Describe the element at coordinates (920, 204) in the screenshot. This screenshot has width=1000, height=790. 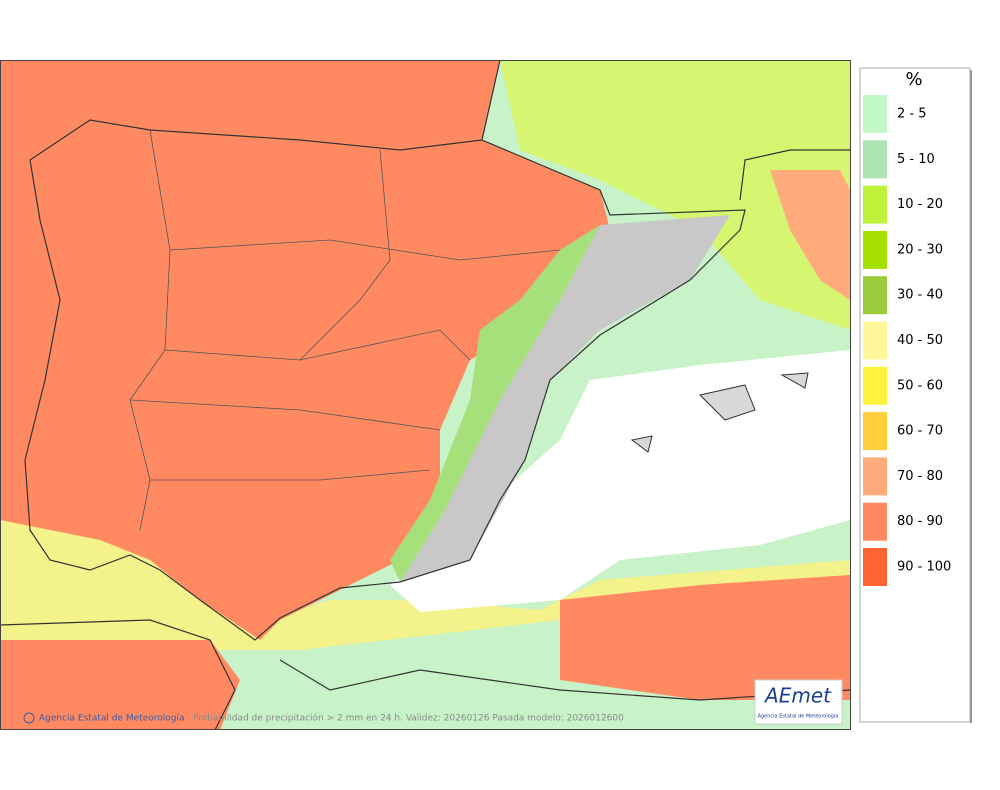
I see `legend-label: 10 - 20` at that location.